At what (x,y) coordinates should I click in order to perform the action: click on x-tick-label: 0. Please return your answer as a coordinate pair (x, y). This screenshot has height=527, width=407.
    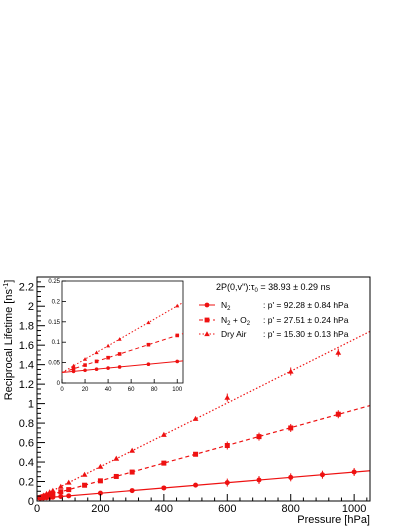
    Looking at the image, I should click on (37, 509).